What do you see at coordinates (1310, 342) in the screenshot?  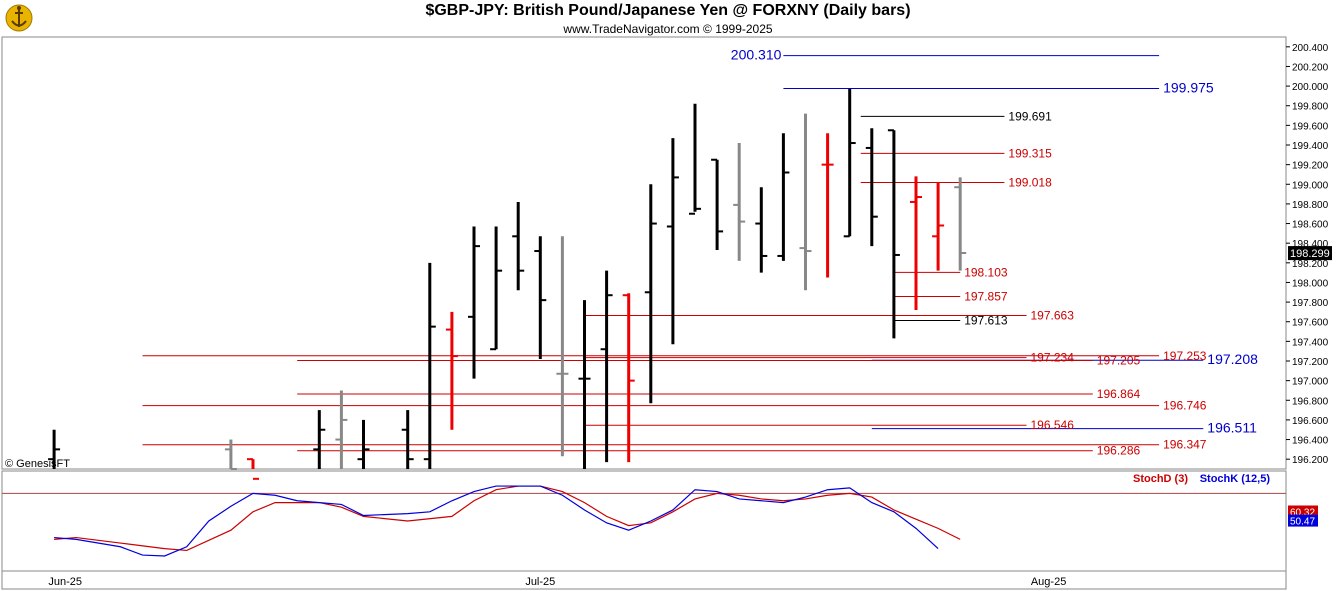 I see `y-tick-label: 197.400` at bounding box center [1310, 342].